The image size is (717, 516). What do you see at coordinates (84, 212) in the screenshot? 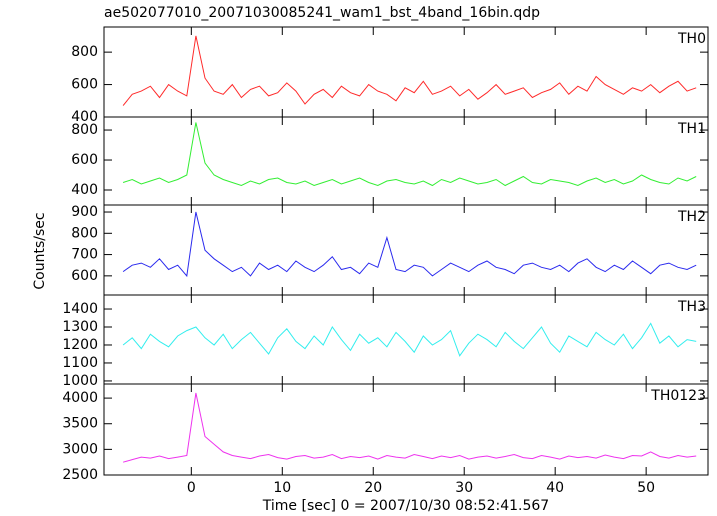
I see `y-tick-label: 900` at bounding box center [84, 212].